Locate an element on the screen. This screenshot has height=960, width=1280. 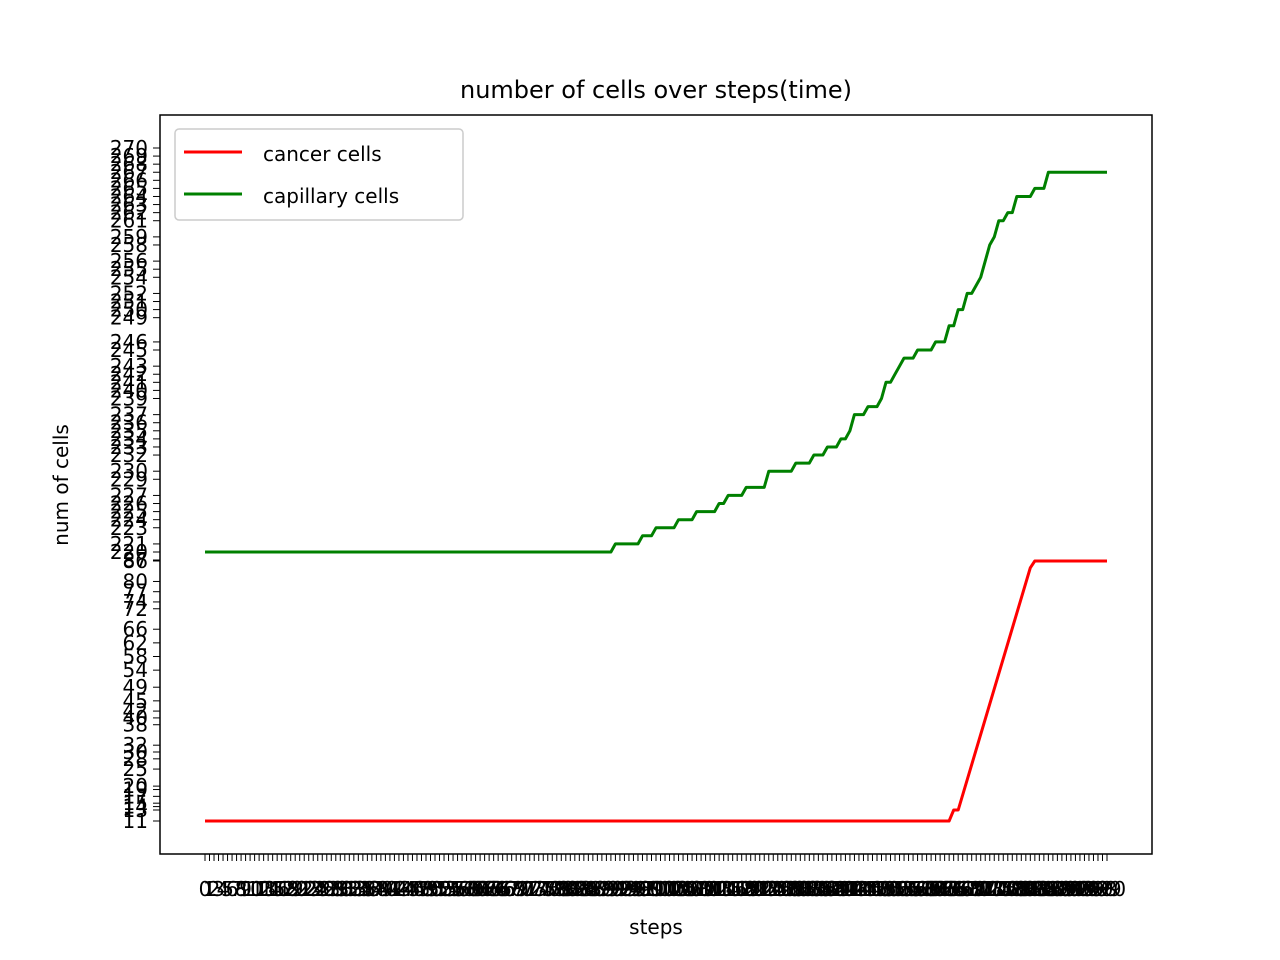
y-tick-label: 236 is located at coordinates (129, 423).